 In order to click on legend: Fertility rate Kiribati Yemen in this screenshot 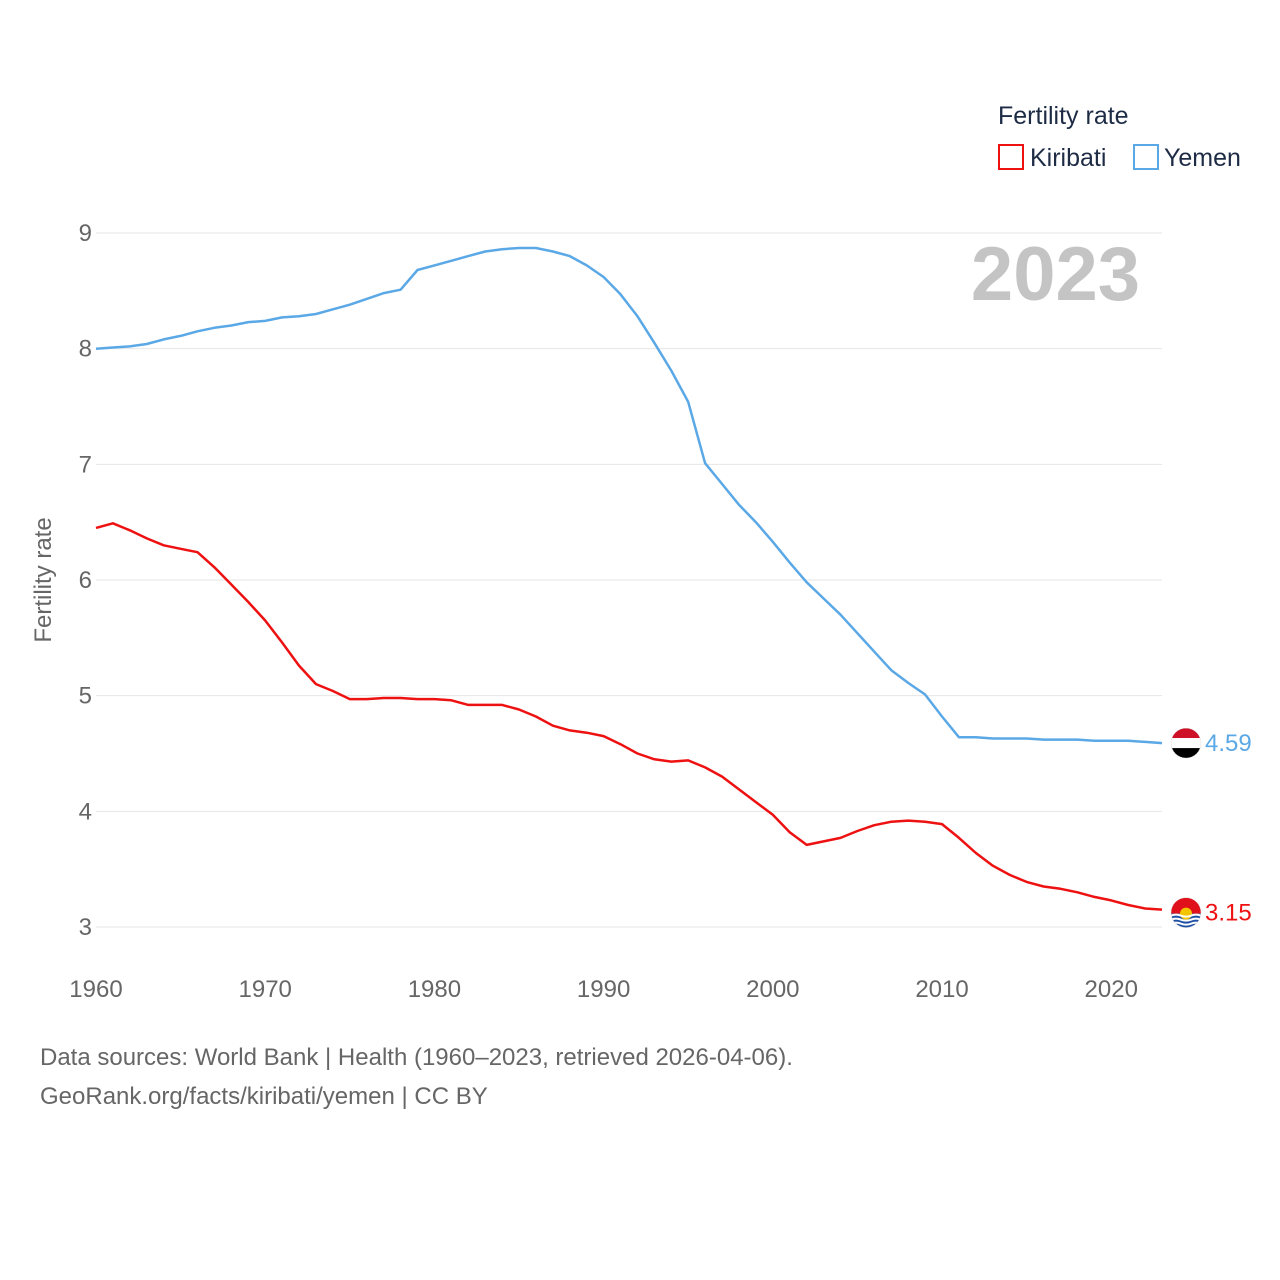, I will do `click(1119, 137)`.